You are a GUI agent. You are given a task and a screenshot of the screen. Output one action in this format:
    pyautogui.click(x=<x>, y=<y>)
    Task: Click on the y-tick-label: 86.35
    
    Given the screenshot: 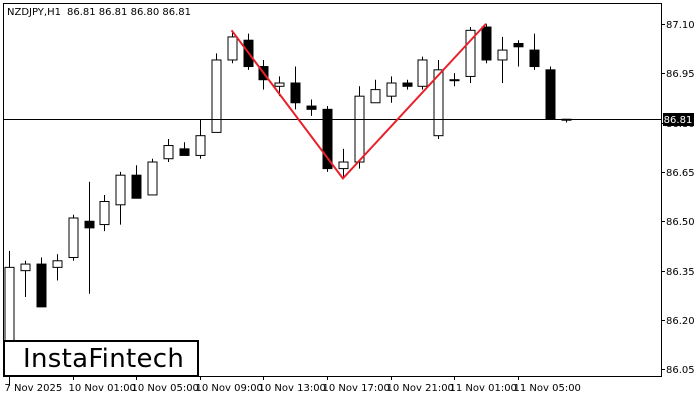 What is the action you would take?
    pyautogui.click(x=680, y=272)
    